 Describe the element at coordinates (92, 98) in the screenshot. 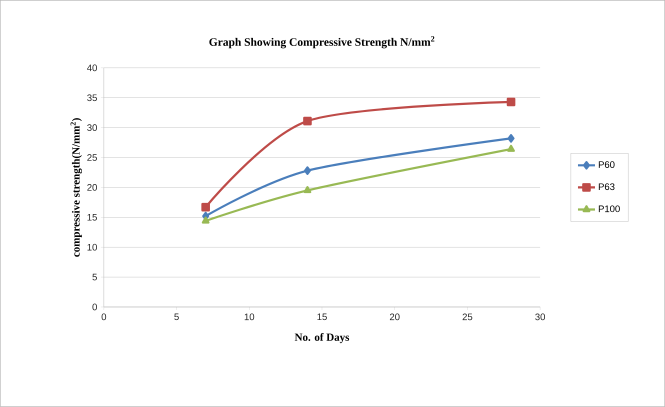

I see `y-tick-label: 35` at that location.